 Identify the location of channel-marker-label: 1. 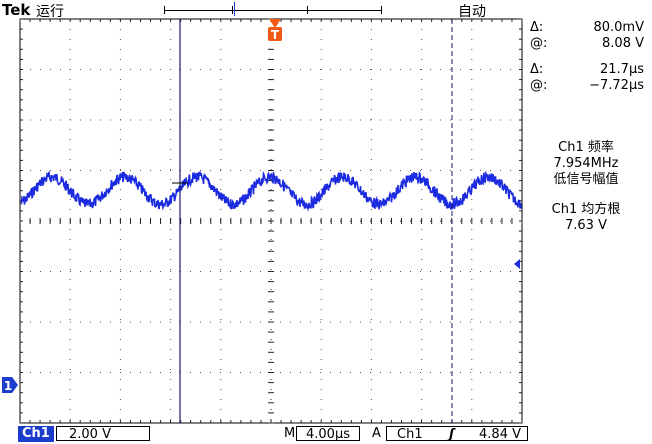
(8, 386).